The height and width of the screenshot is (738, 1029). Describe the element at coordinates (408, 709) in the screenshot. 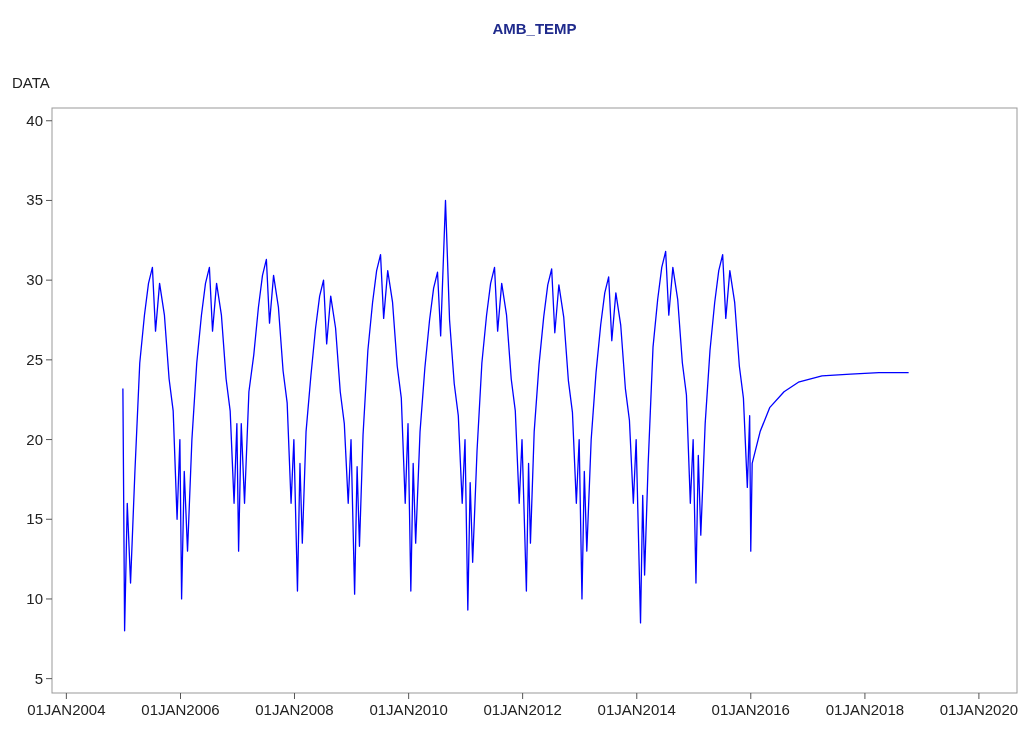

I see `x-tick-label: 01JAN2010` at that location.